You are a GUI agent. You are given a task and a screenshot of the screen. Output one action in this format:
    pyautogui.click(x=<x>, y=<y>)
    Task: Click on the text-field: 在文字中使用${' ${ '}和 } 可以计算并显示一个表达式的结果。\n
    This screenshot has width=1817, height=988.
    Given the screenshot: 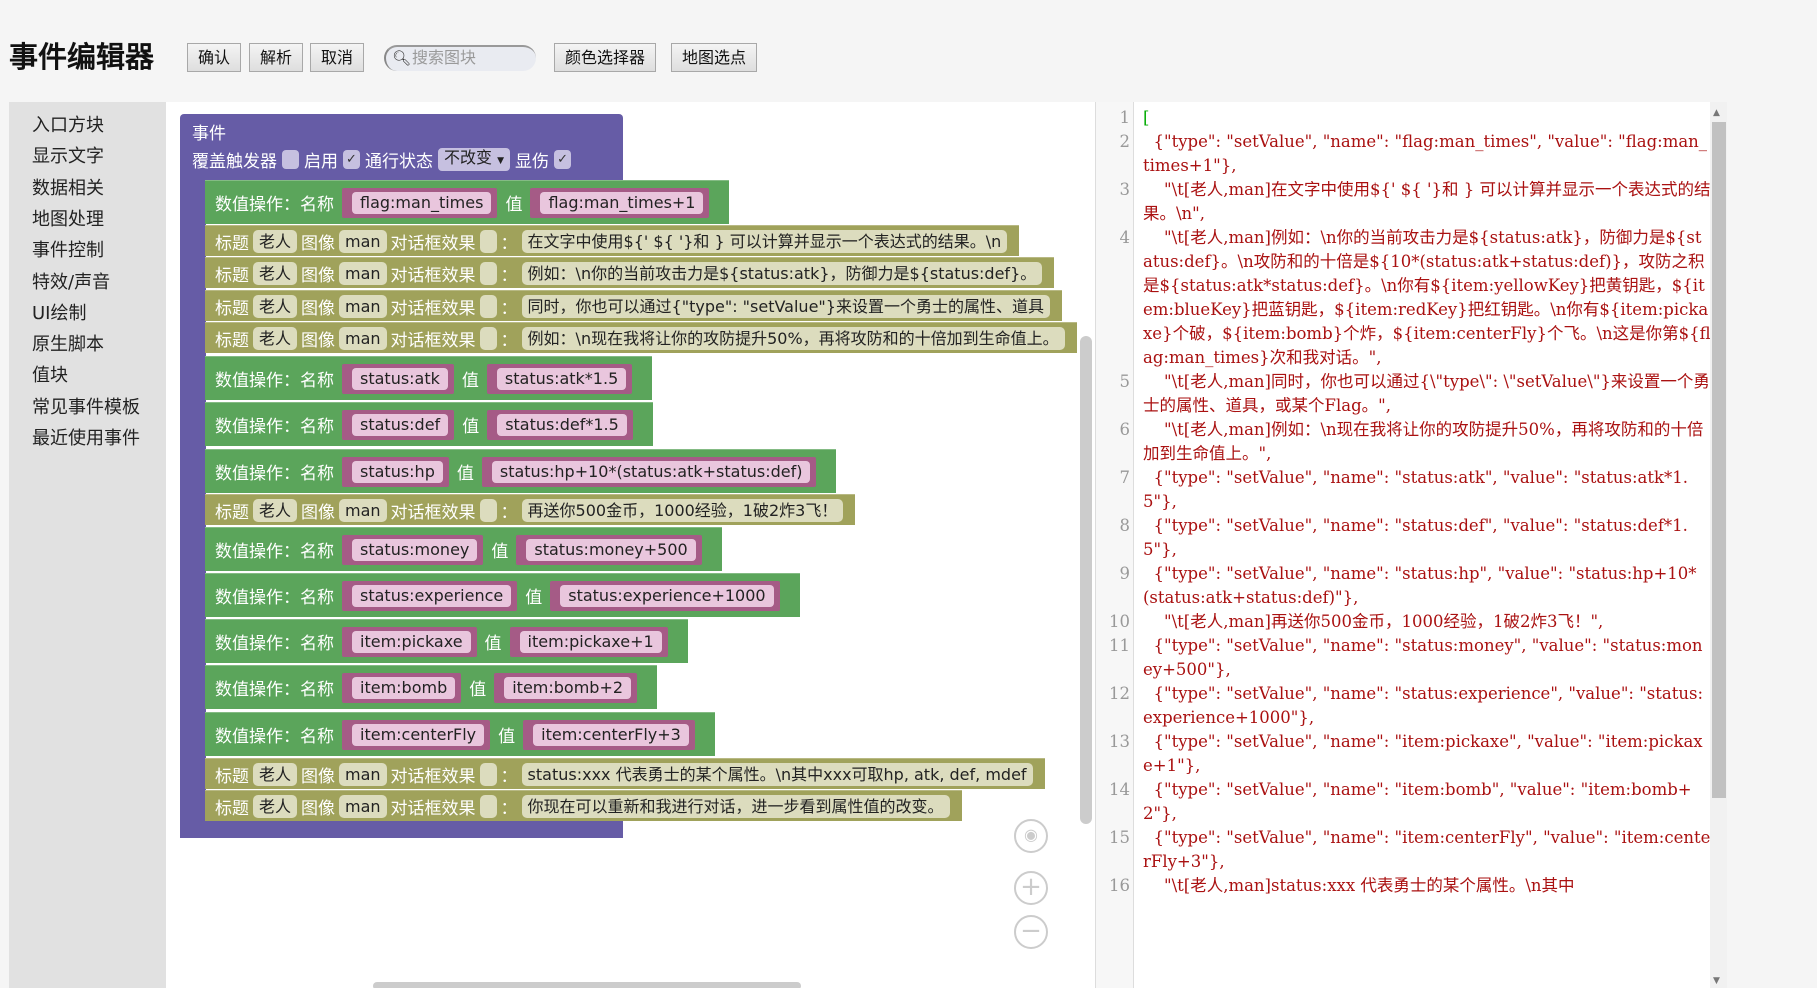 What is the action you would take?
    pyautogui.click(x=764, y=241)
    